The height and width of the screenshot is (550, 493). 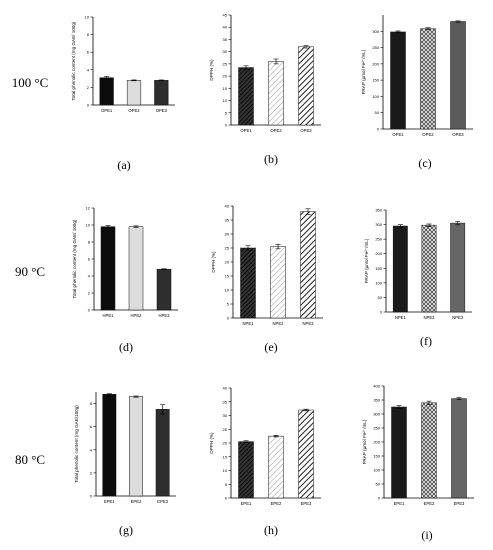 I want to click on y-tick-label: 100, so click(x=378, y=282).